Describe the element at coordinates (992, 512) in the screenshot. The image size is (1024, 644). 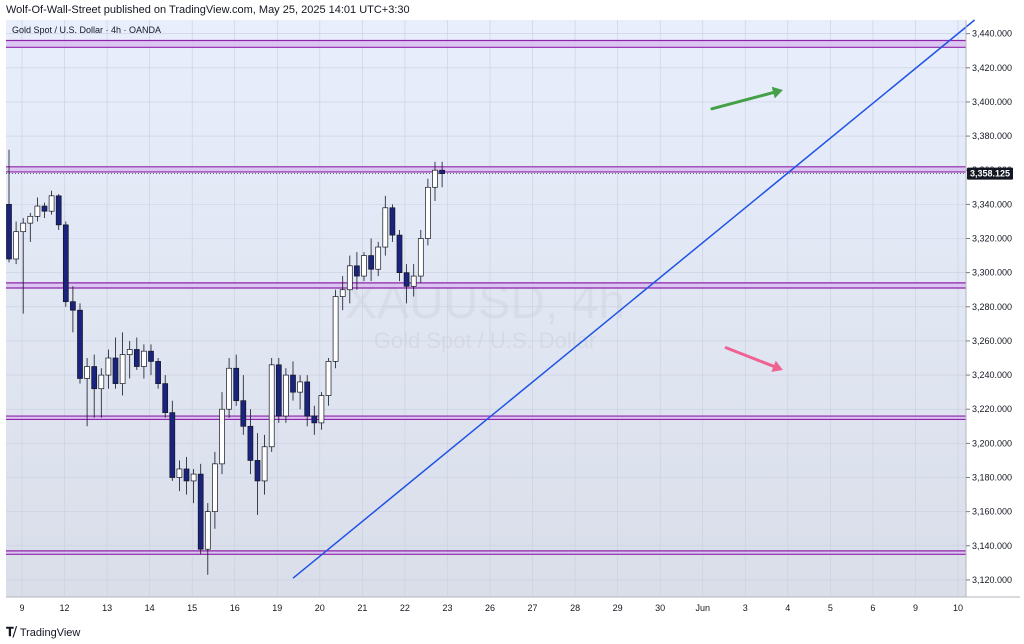
I see `price-tick-label: 3,160.000` at that location.